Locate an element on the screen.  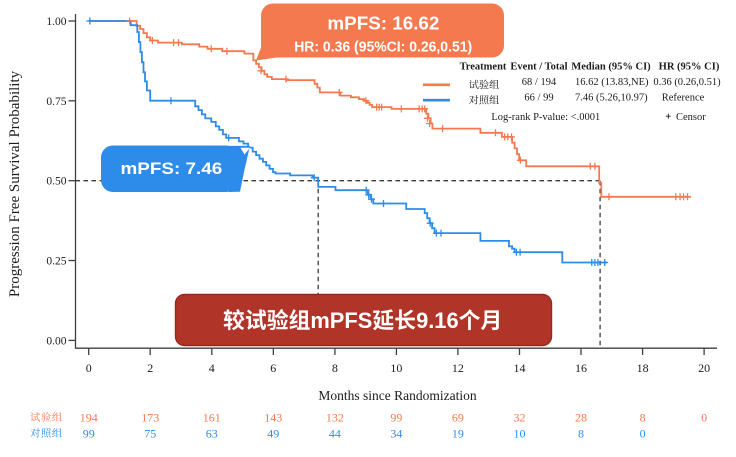
svg-text: Censor is located at coordinates (691, 117).